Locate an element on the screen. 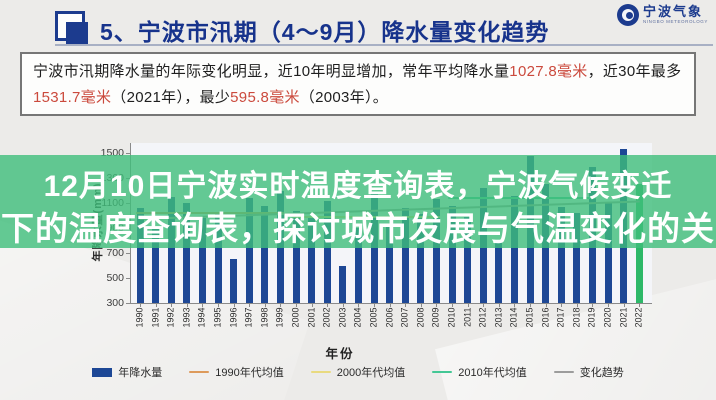 The image size is (716, 400). x-tick-label-2012: 2012 is located at coordinates (482, 317).